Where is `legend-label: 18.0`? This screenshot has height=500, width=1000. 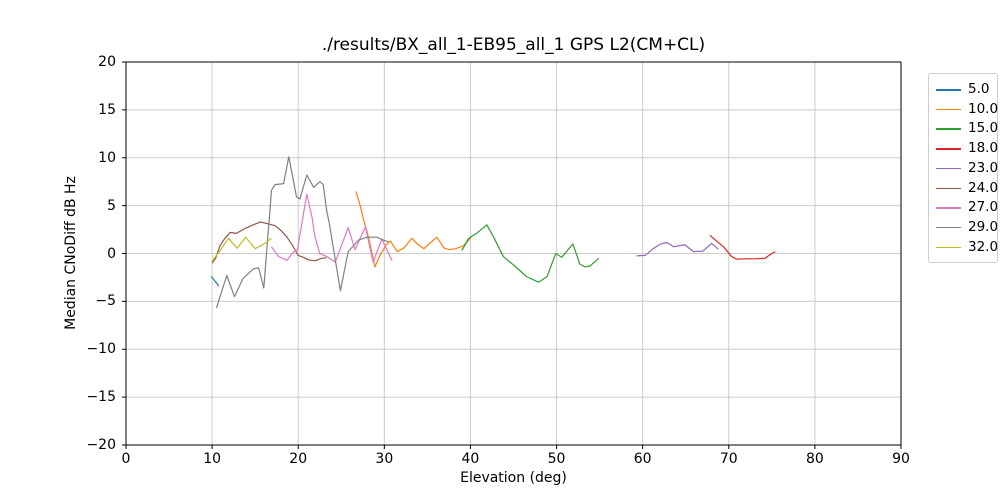
legend-label: 18.0 is located at coordinates (983, 148).